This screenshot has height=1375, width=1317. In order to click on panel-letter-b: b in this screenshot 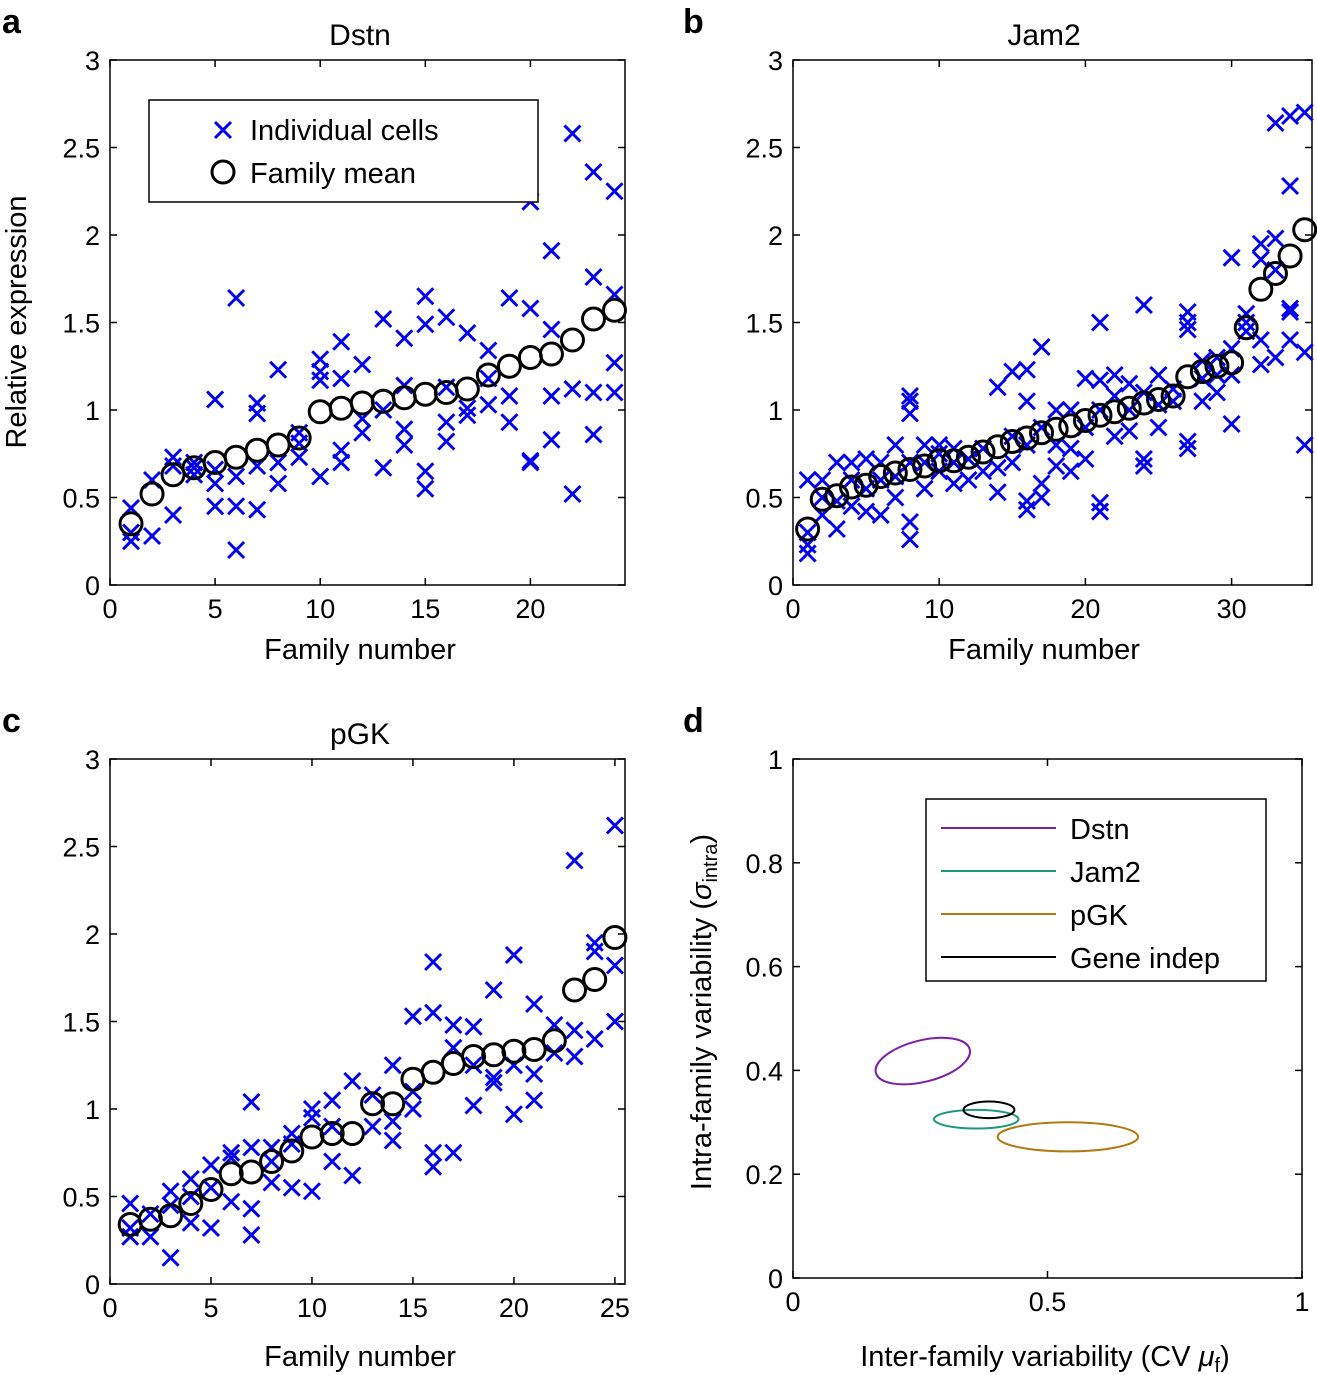, I will do `click(693, 22)`.